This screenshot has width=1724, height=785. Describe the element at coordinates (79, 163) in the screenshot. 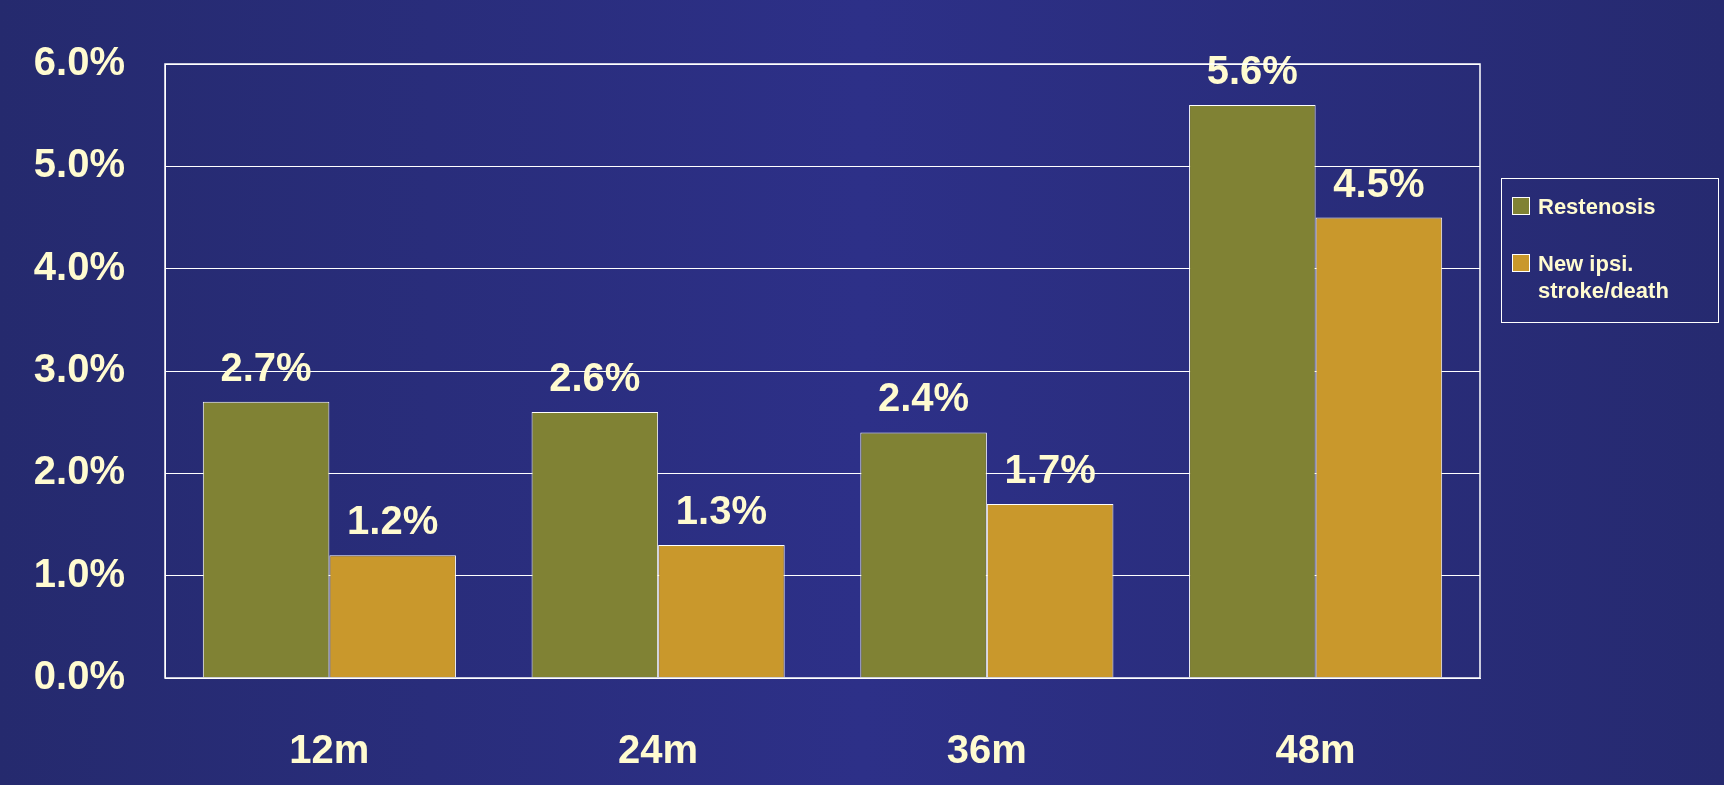

I see `y-tick-label: 5.0%` at that location.